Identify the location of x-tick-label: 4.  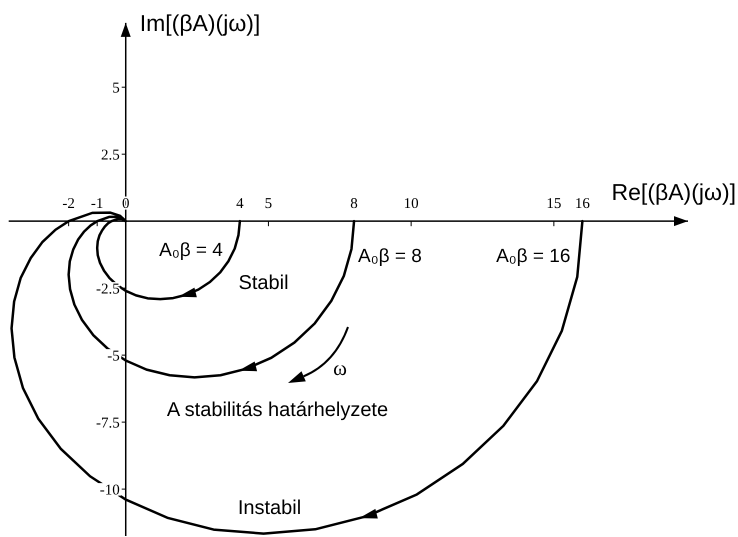
(240, 204).